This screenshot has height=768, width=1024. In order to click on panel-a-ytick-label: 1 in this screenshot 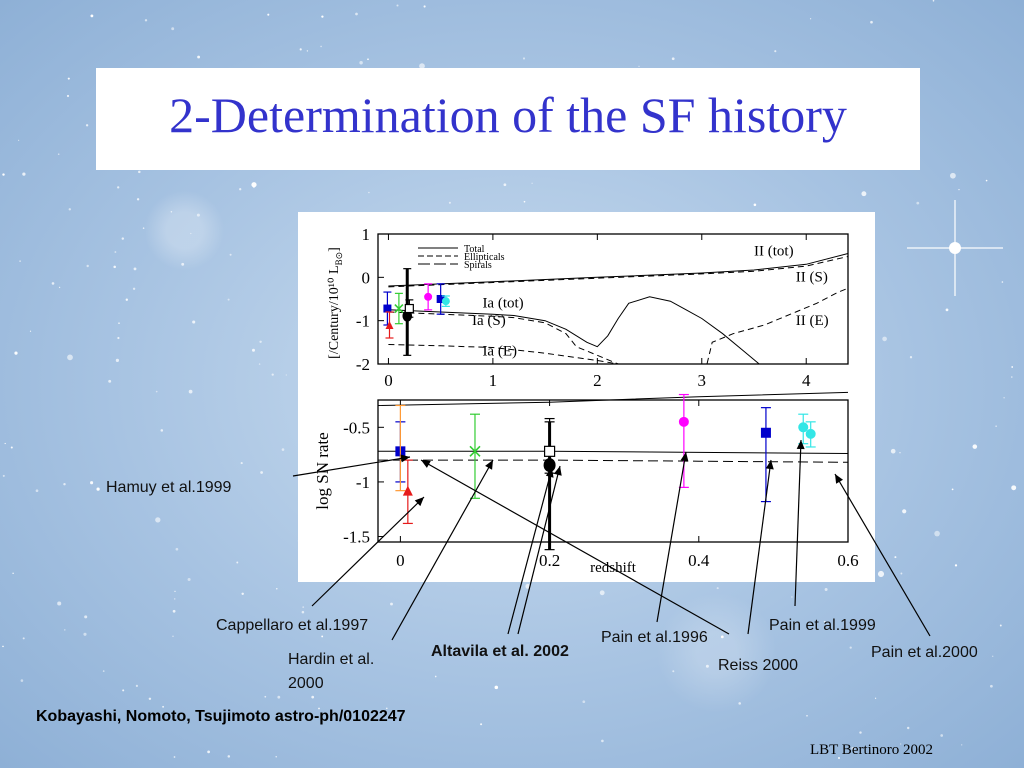, I will do `click(366, 234)`.